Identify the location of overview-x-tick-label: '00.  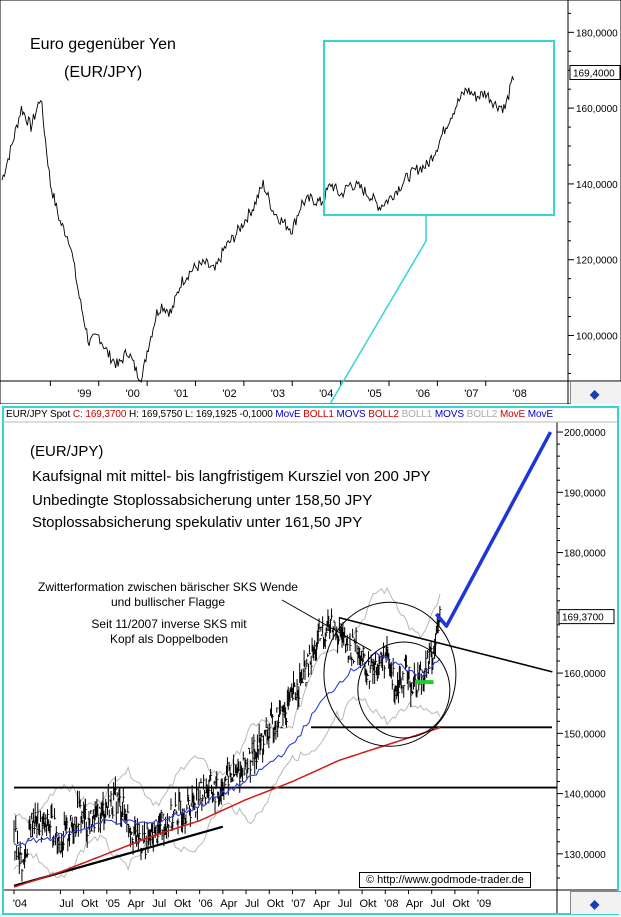
(133, 394).